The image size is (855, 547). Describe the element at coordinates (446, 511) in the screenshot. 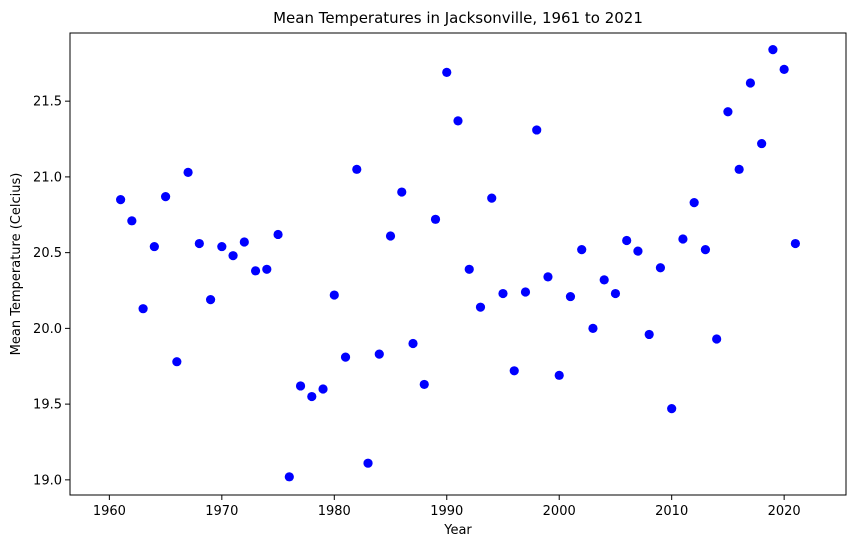

I see `x-tick-label: 1990` at that location.